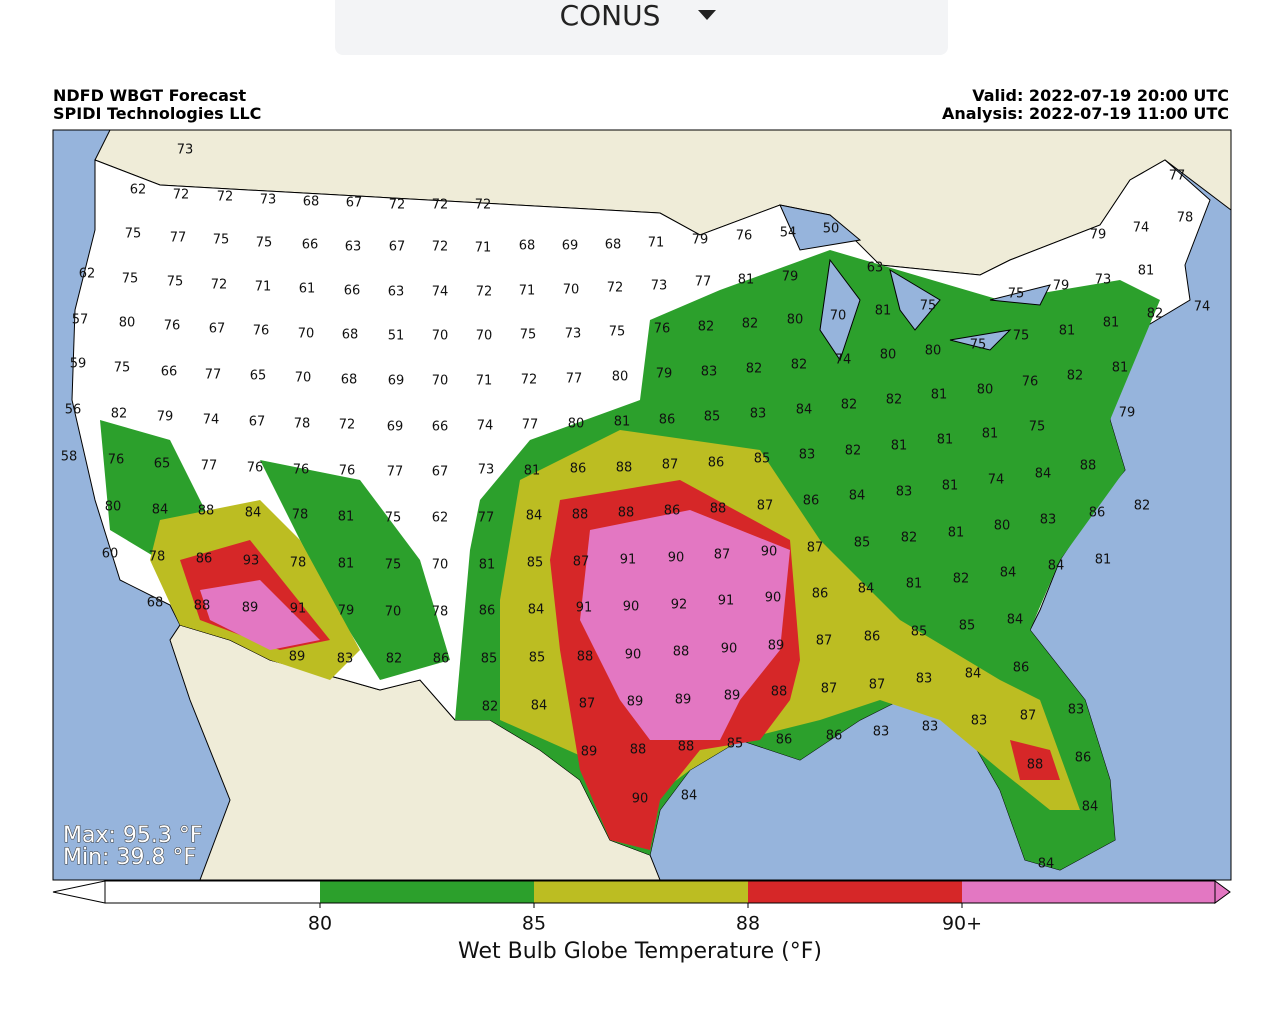 This screenshot has width=1280, height=1034. What do you see at coordinates (707, 15) in the screenshot?
I see `dropdown-caret` at bounding box center [707, 15].